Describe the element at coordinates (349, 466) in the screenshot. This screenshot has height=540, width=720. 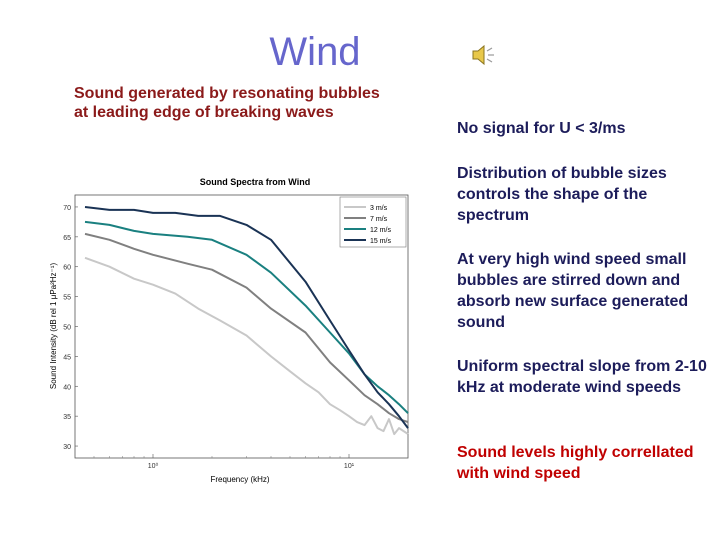
I see `x-tick-label: 10¹` at that location.